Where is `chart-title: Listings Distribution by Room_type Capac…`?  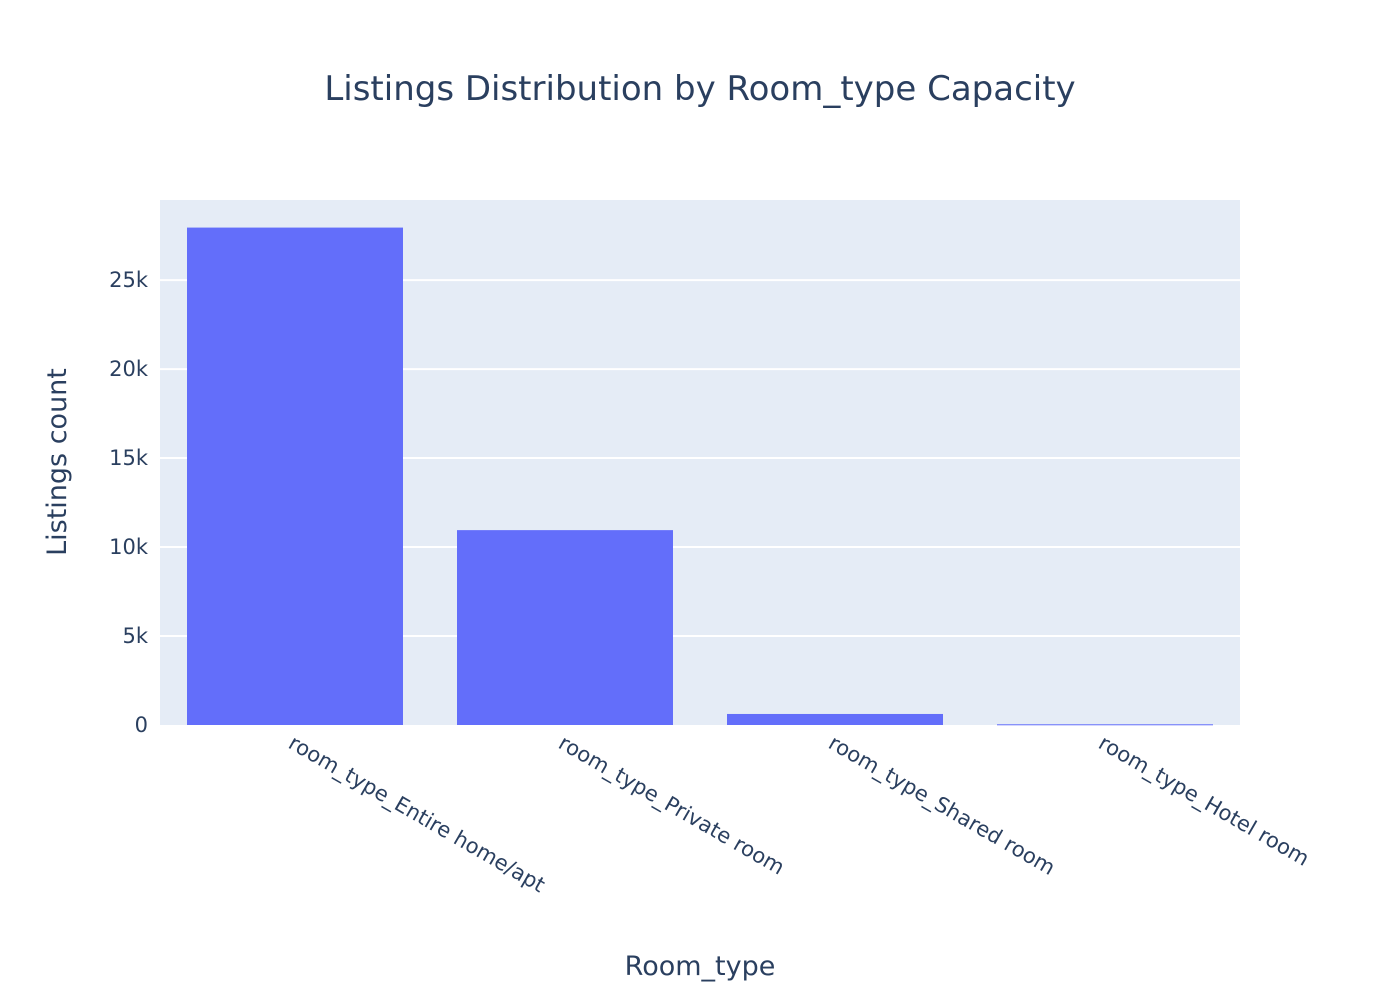
chart-title: Listings Distribution by Room_type Capac… is located at coordinates (699, 89).